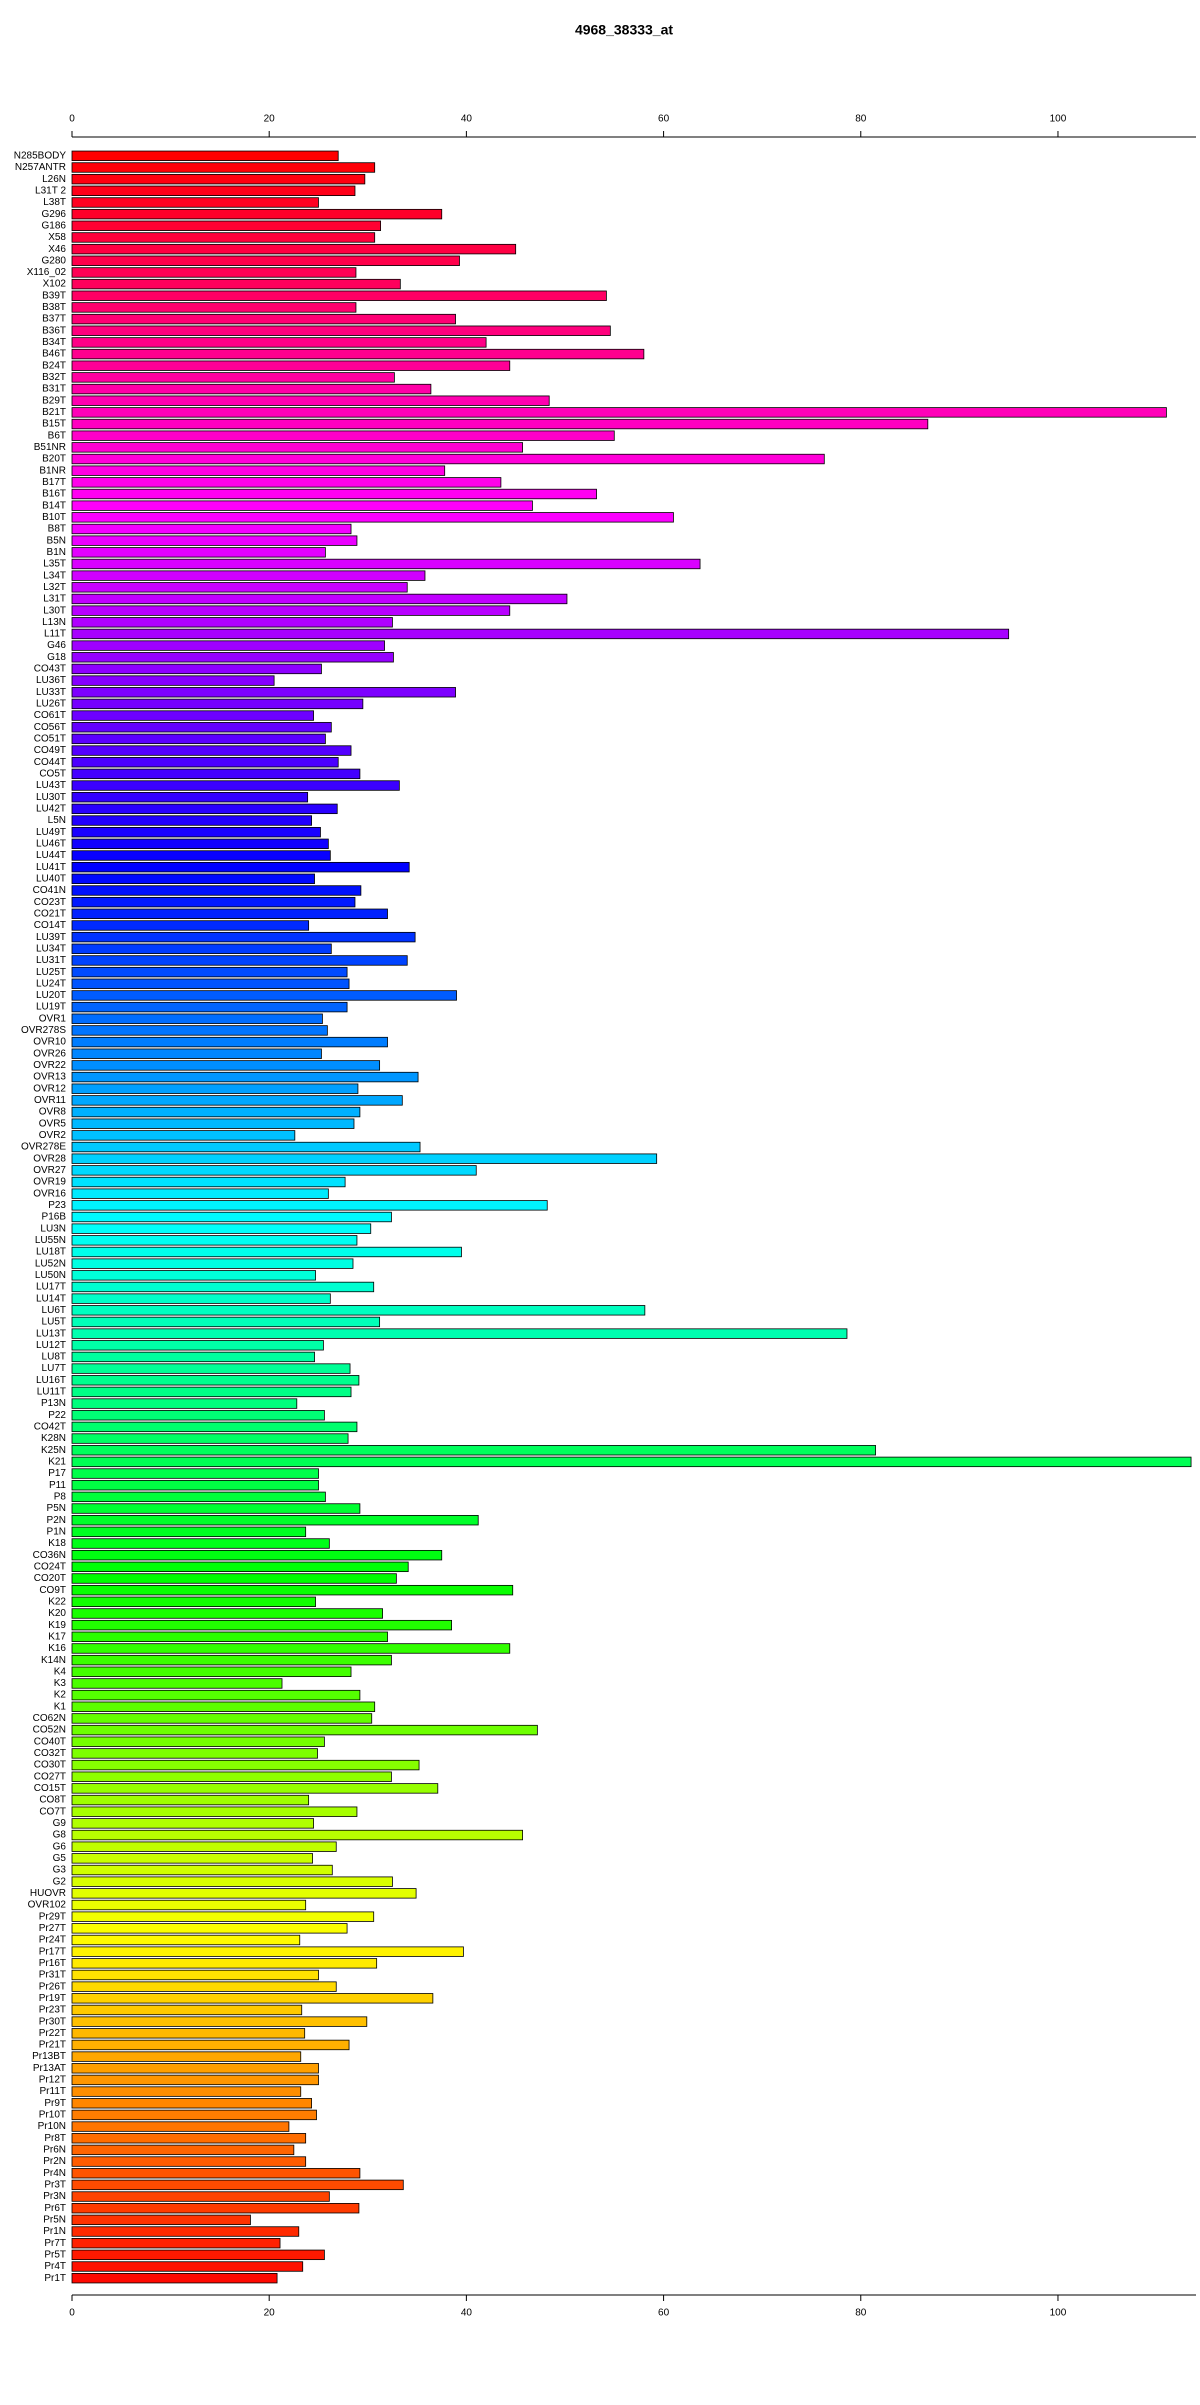 The height and width of the screenshot is (2405, 1200). What do you see at coordinates (51, 937) in the screenshot?
I see `y-tick-label: LU39T` at bounding box center [51, 937].